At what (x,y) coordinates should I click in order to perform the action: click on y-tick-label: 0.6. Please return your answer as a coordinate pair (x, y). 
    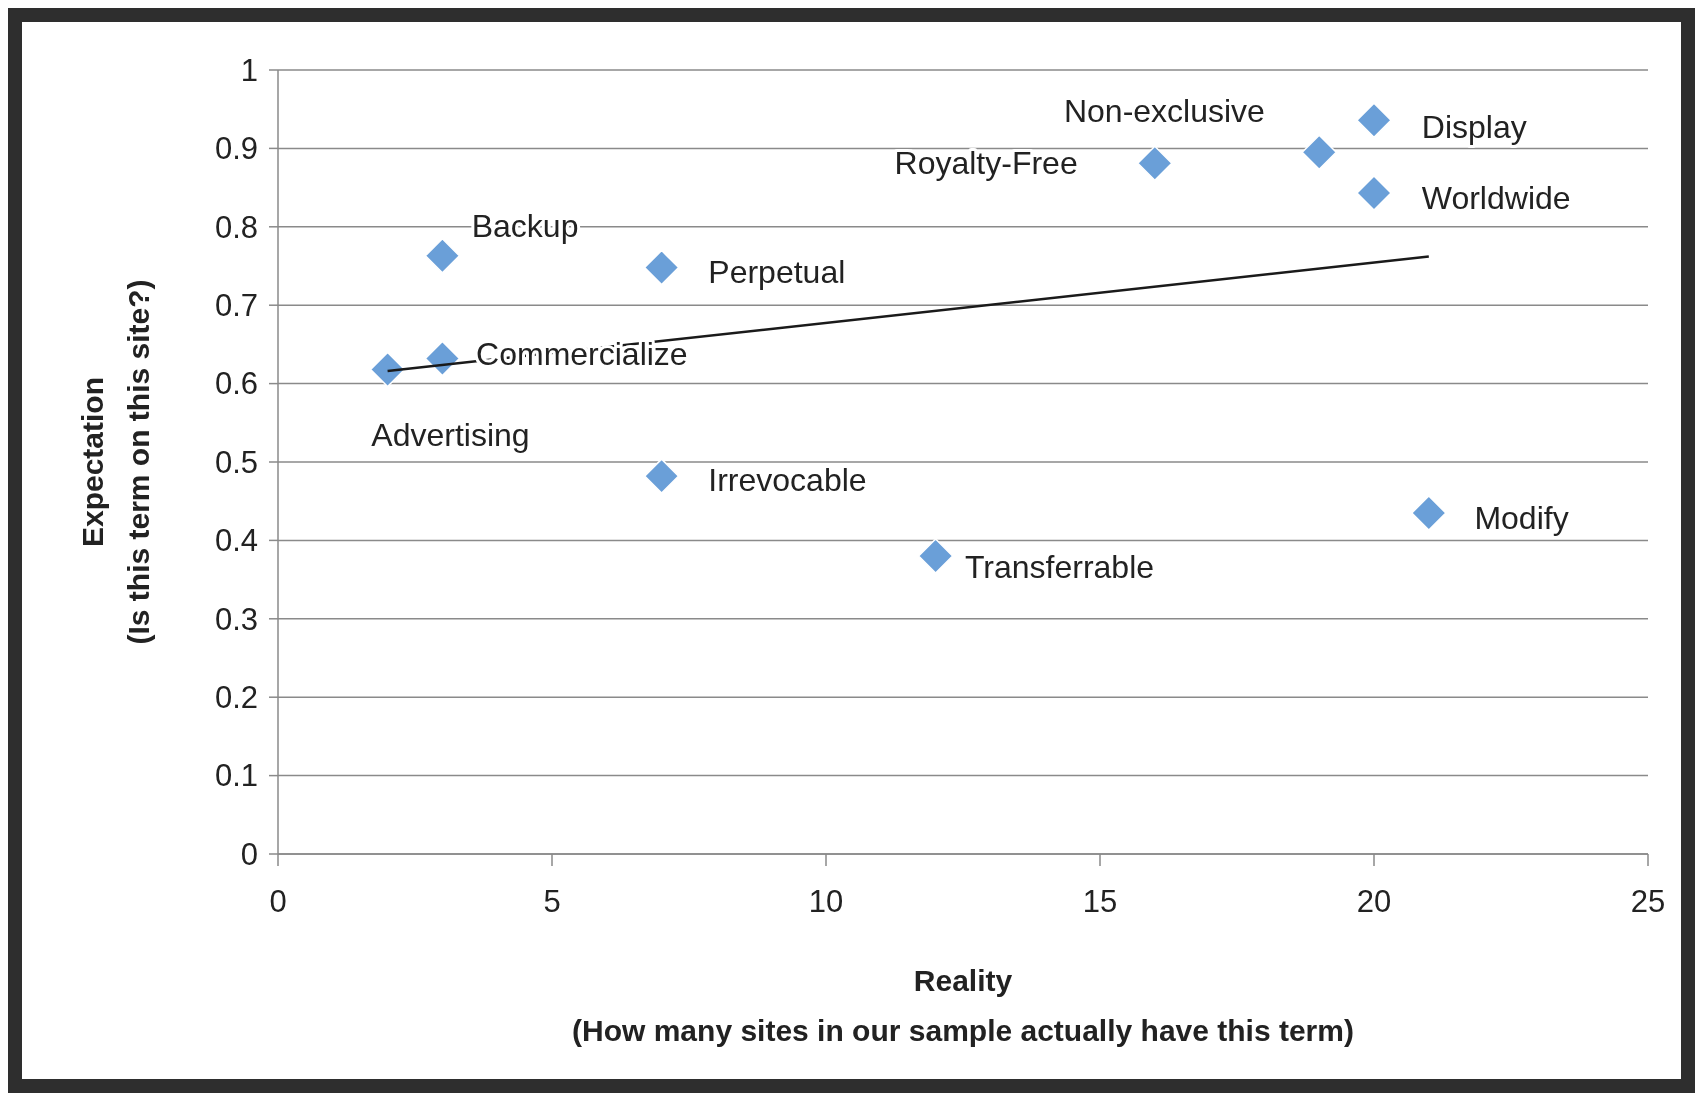
    Looking at the image, I should click on (236, 384).